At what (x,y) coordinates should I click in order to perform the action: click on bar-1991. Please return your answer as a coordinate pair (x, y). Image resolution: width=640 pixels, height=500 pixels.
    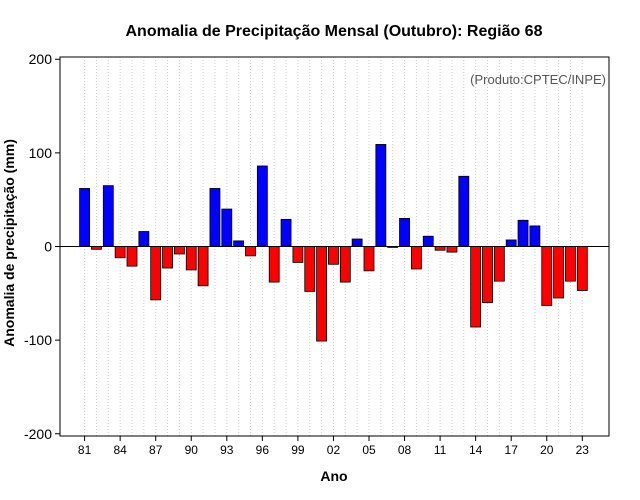
    Looking at the image, I should click on (203, 266).